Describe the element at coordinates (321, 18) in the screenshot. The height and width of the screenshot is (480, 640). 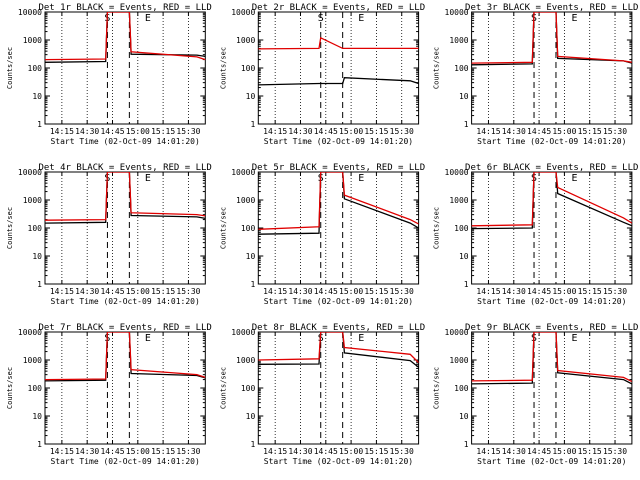
I see `start-marker: S` at that location.